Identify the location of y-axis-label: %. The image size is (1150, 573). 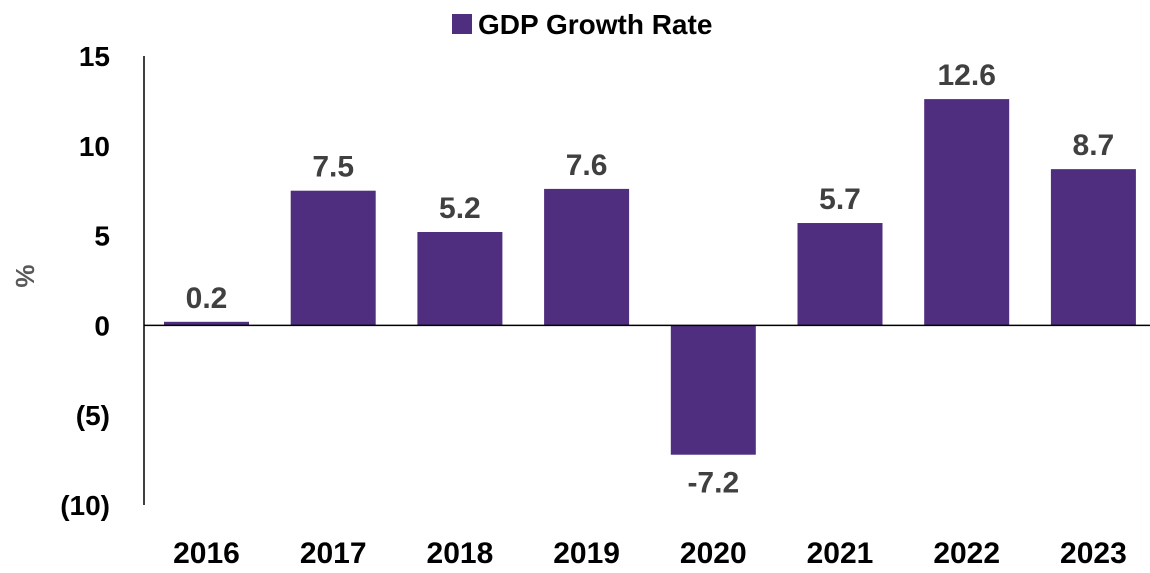
(25, 275).